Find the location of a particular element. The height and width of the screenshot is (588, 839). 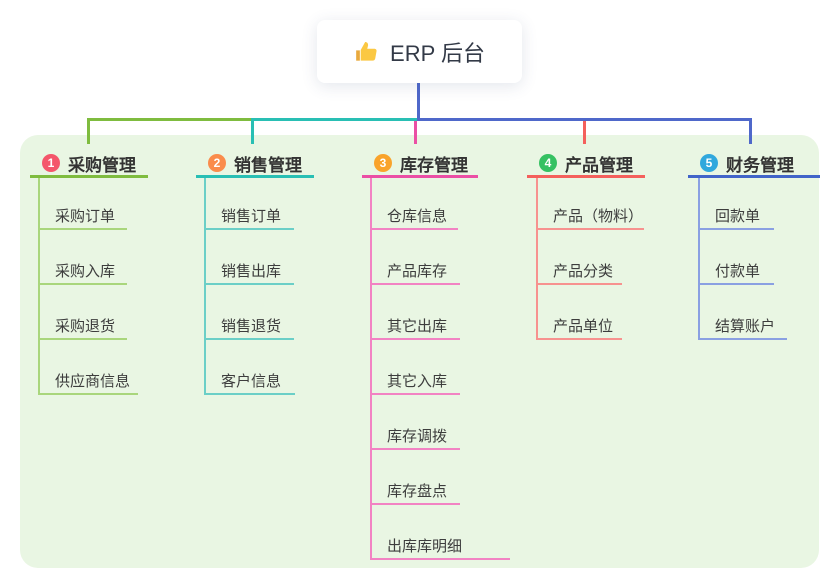

branch-label: 财务管理 is located at coordinates (760, 165).